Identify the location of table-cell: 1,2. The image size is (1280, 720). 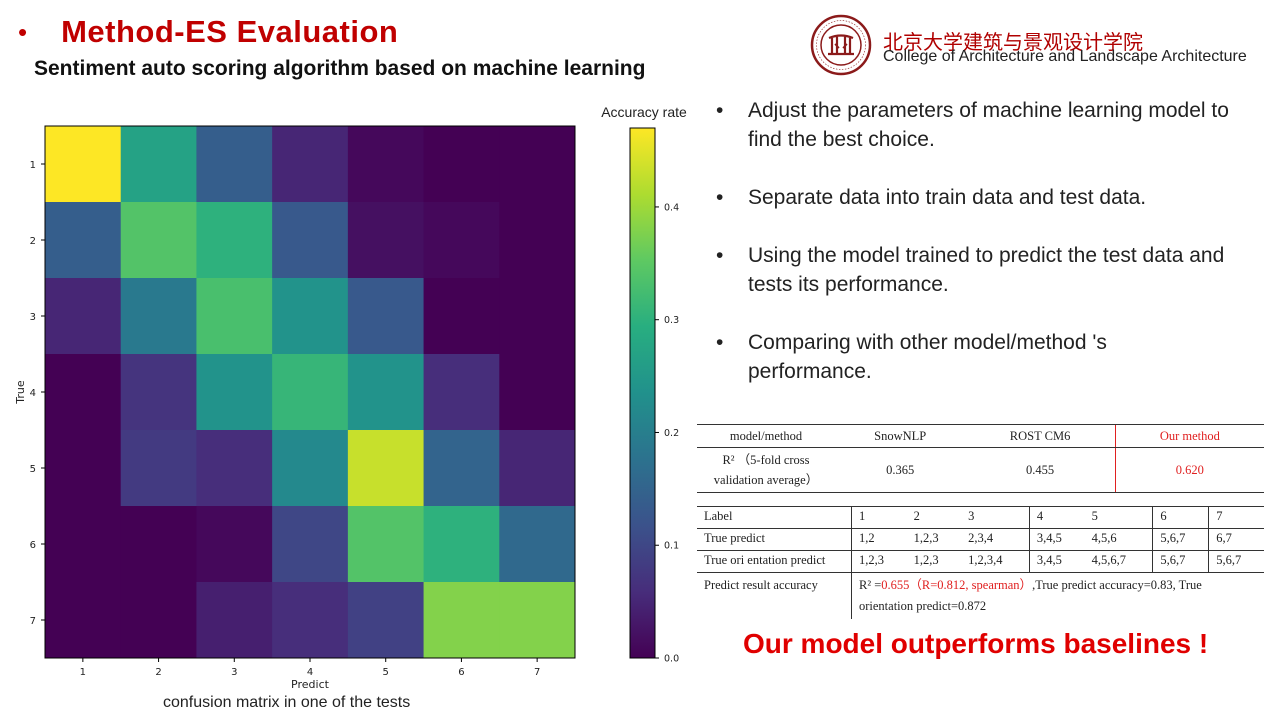
(879, 539).